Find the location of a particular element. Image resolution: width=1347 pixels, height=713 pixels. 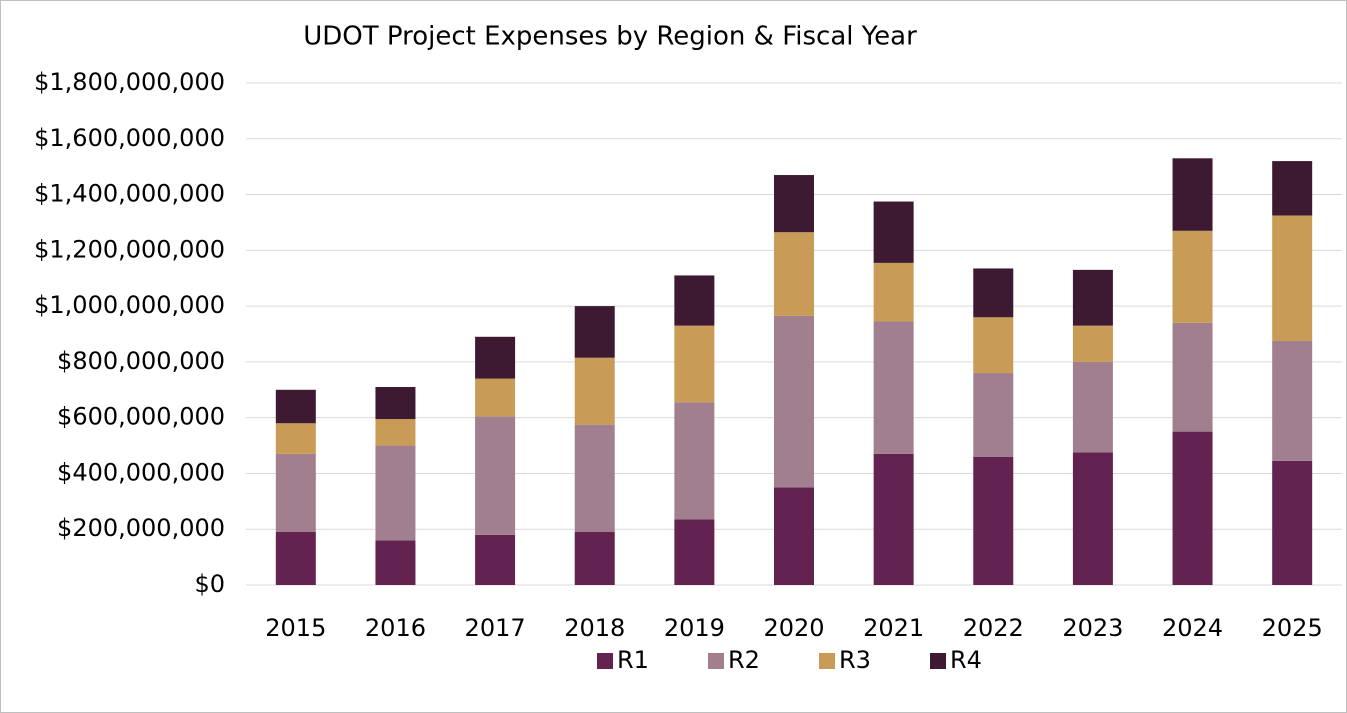

legend-label: R3 is located at coordinates (855, 660).